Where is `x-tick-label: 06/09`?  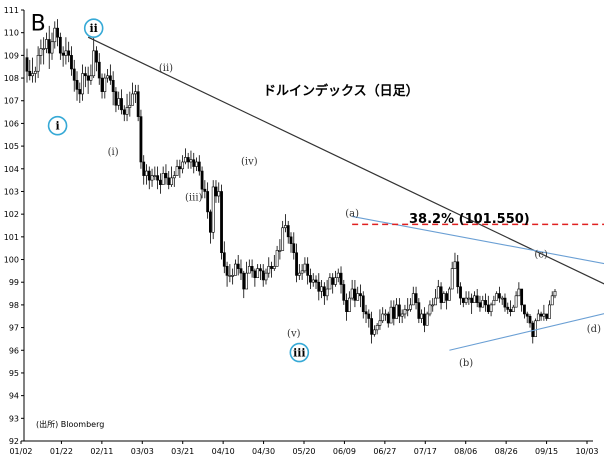
x-tick-label: 06/09 is located at coordinates (344, 451).